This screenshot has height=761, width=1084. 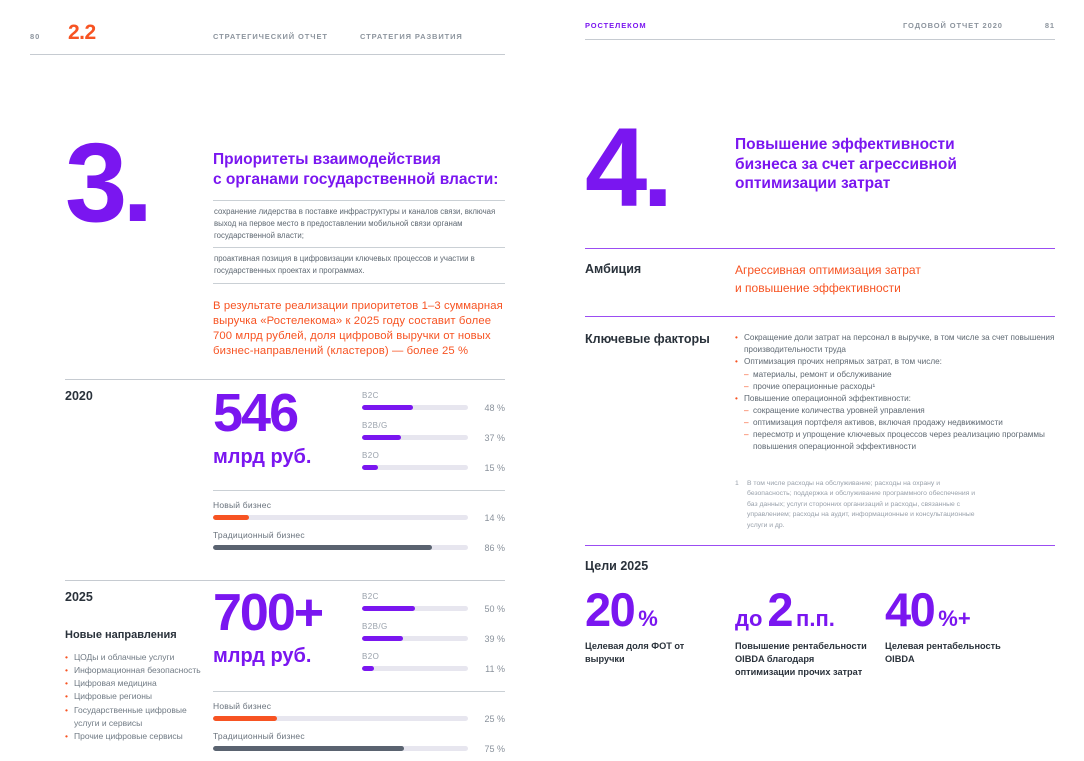 I want to click on business-bars-2025: Новый бизнес 25 % Традиционный бизнес, so click(x=359, y=722).